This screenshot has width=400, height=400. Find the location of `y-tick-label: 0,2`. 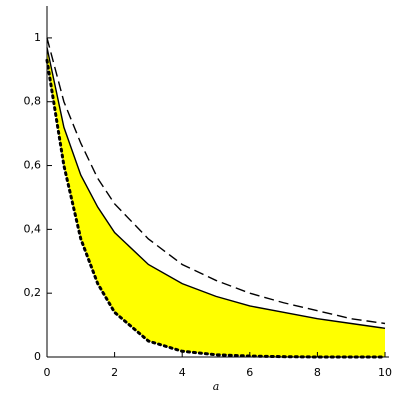

y-tick-label: 0,2 is located at coordinates (33, 292).